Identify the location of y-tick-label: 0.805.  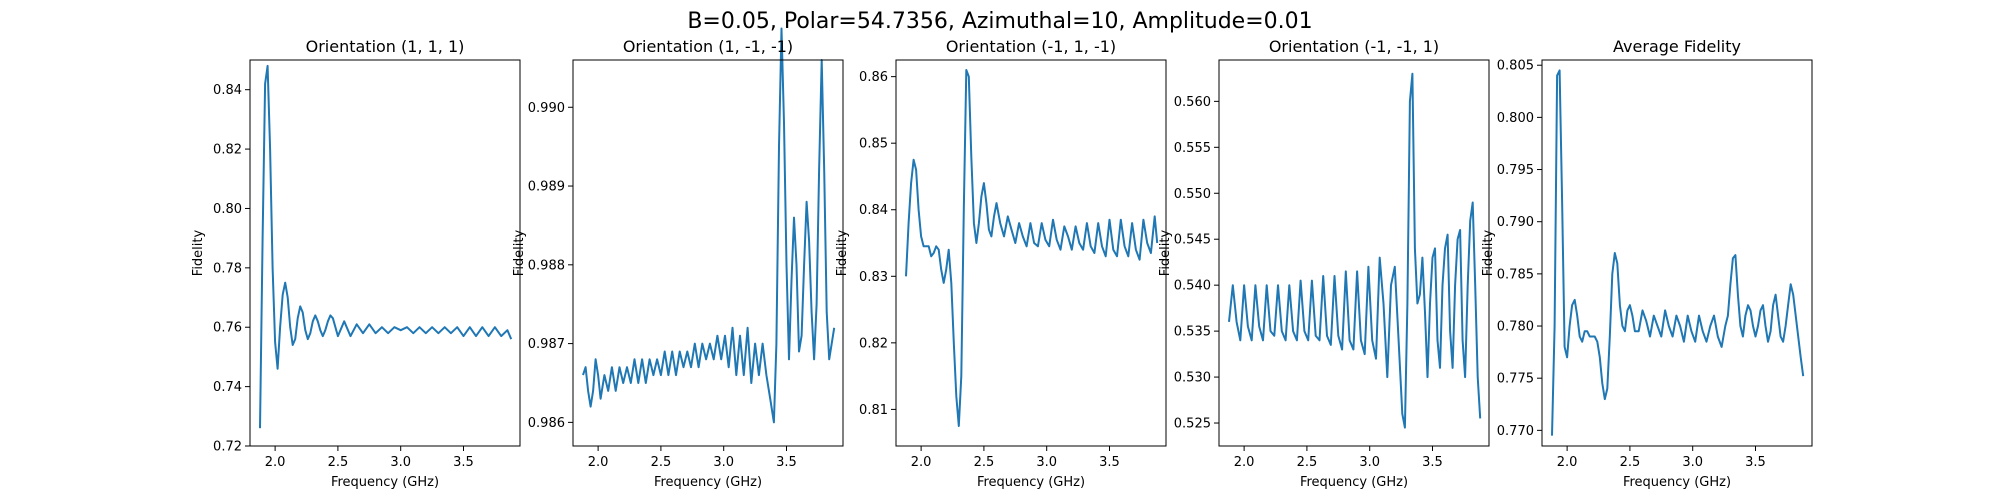
(1515, 66).